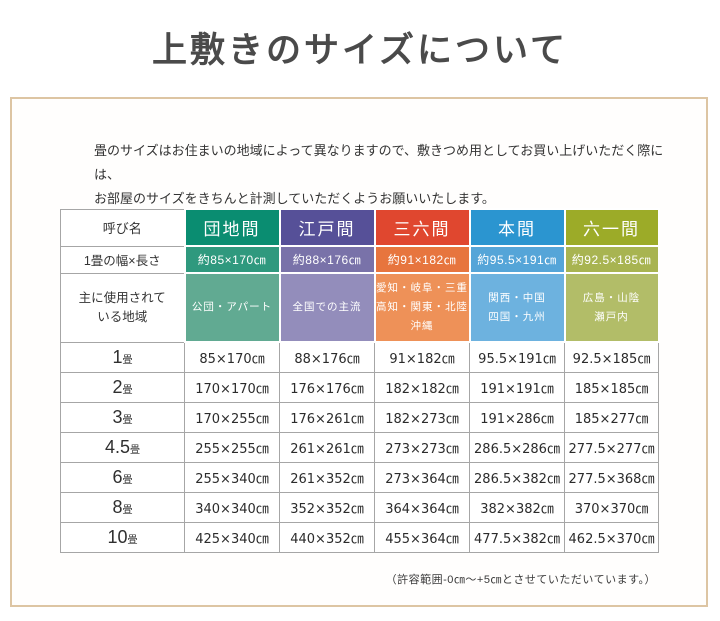  What do you see at coordinates (611, 507) in the screenshot?
I see `value-cell: 370×370㎝` at bounding box center [611, 507].